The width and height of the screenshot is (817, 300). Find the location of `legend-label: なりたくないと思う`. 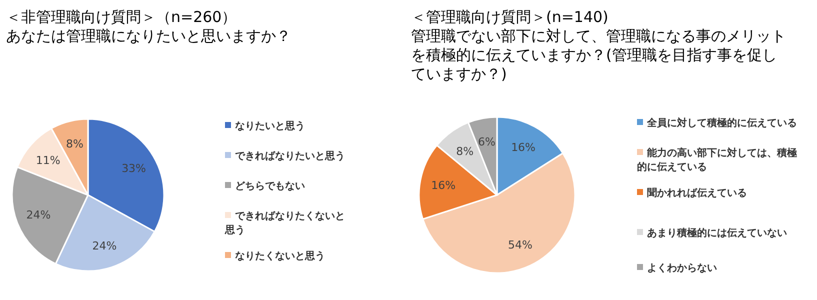

legend-label: なりたくないと思う is located at coordinates (280, 257).